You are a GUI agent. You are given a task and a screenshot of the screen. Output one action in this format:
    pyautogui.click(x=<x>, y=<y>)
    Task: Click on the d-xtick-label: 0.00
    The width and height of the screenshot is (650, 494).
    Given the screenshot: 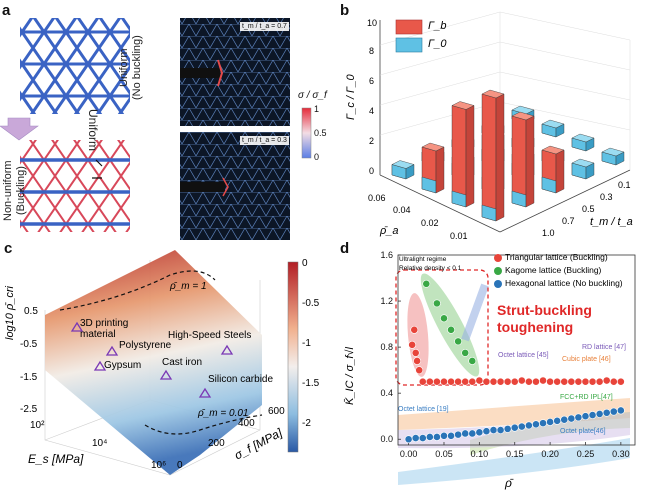 What is the action you would take?
    pyautogui.click(x=409, y=454)
    